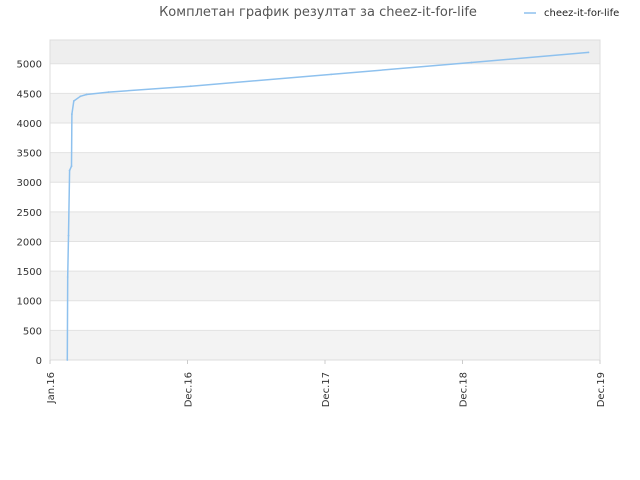 The width and height of the screenshot is (640, 480). What do you see at coordinates (189, 389) in the screenshot?
I see `x-tick-label: Dec.16` at bounding box center [189, 389].